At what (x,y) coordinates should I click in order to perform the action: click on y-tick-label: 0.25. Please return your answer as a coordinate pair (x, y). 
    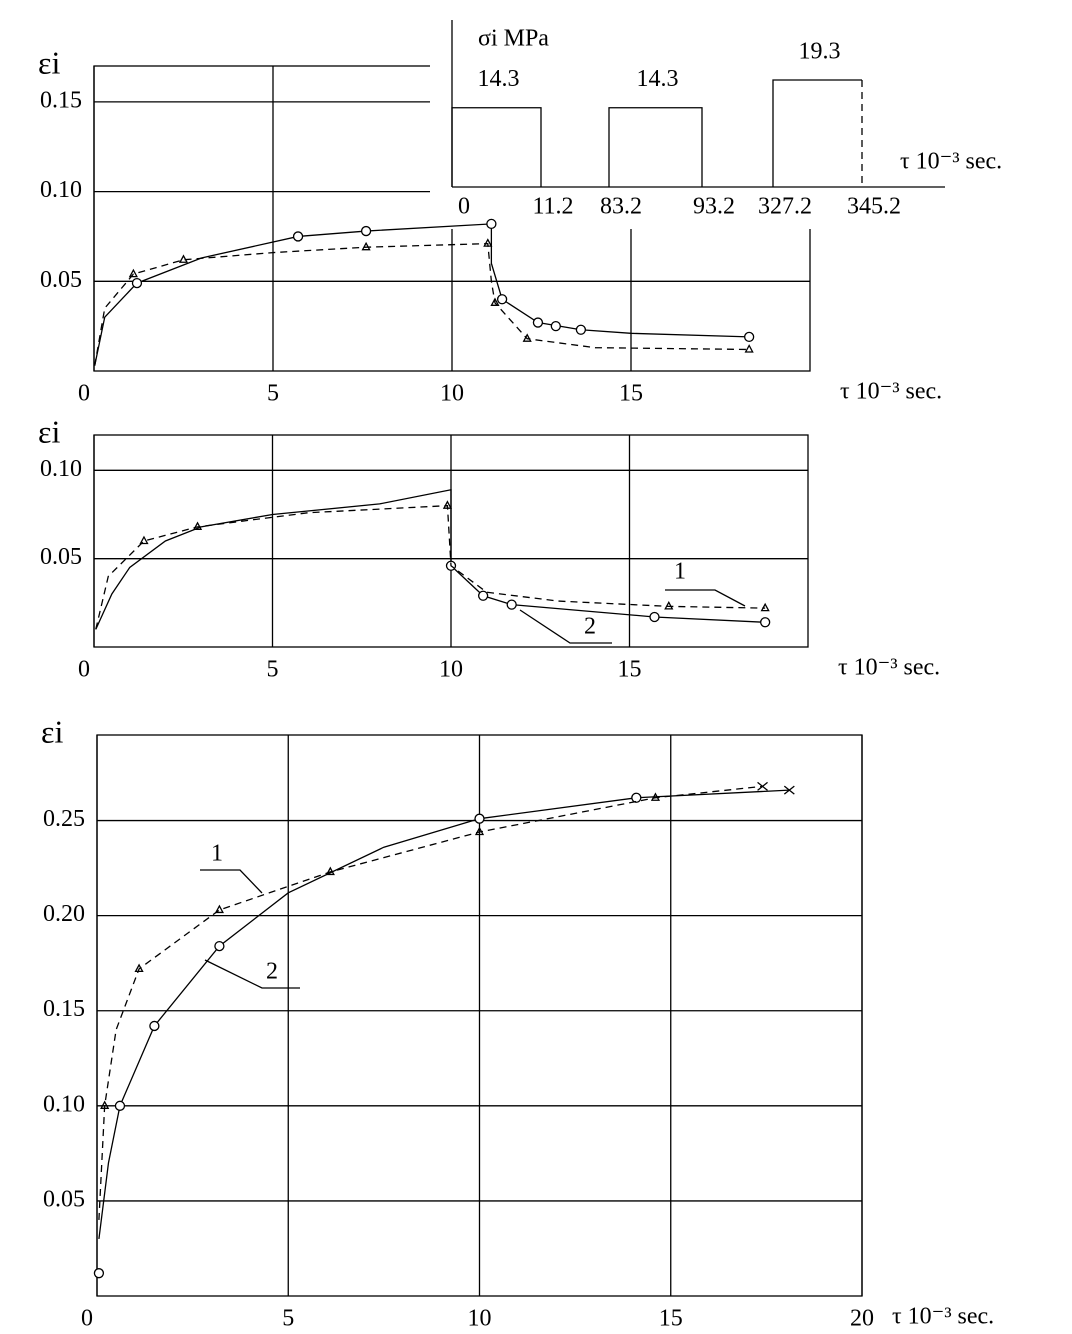
    Looking at the image, I should click on (64, 819).